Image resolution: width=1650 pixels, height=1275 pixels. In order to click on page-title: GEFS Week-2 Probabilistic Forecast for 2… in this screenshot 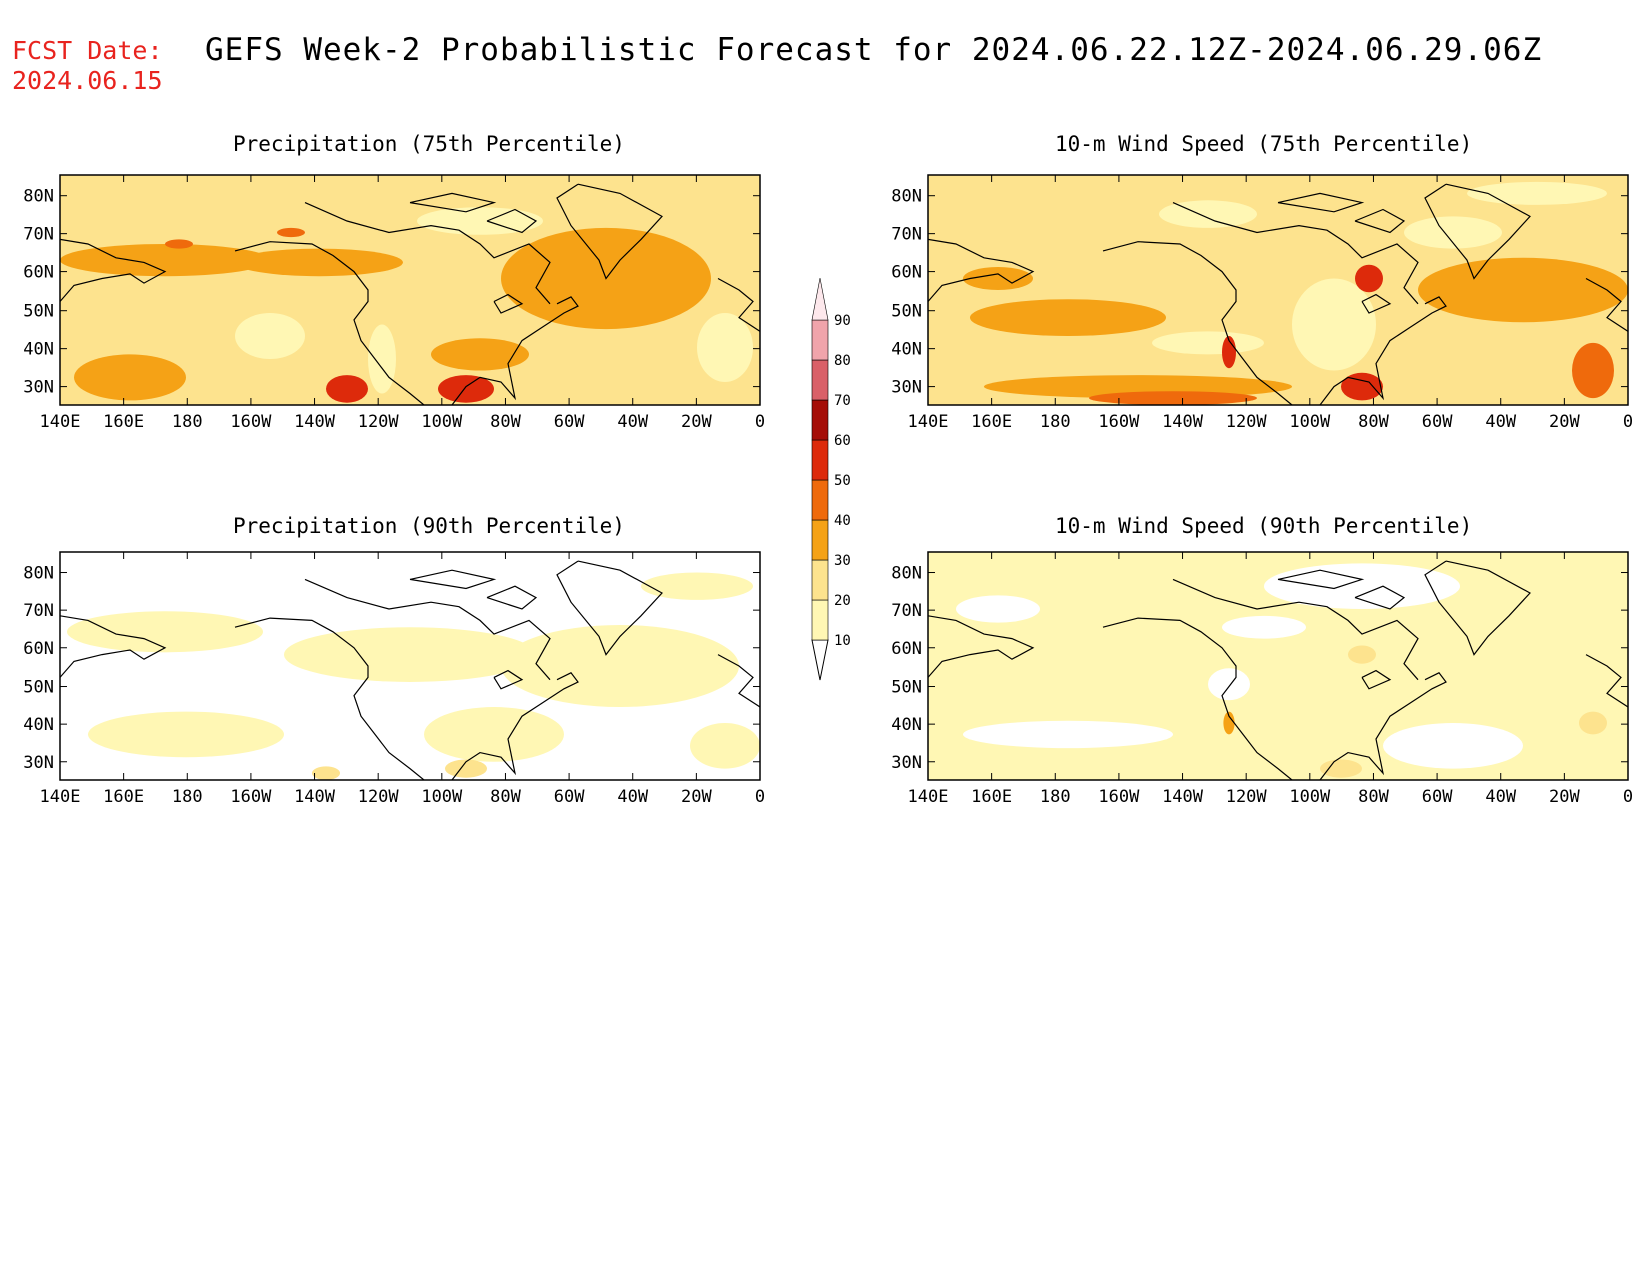, I will do `click(874, 50)`.